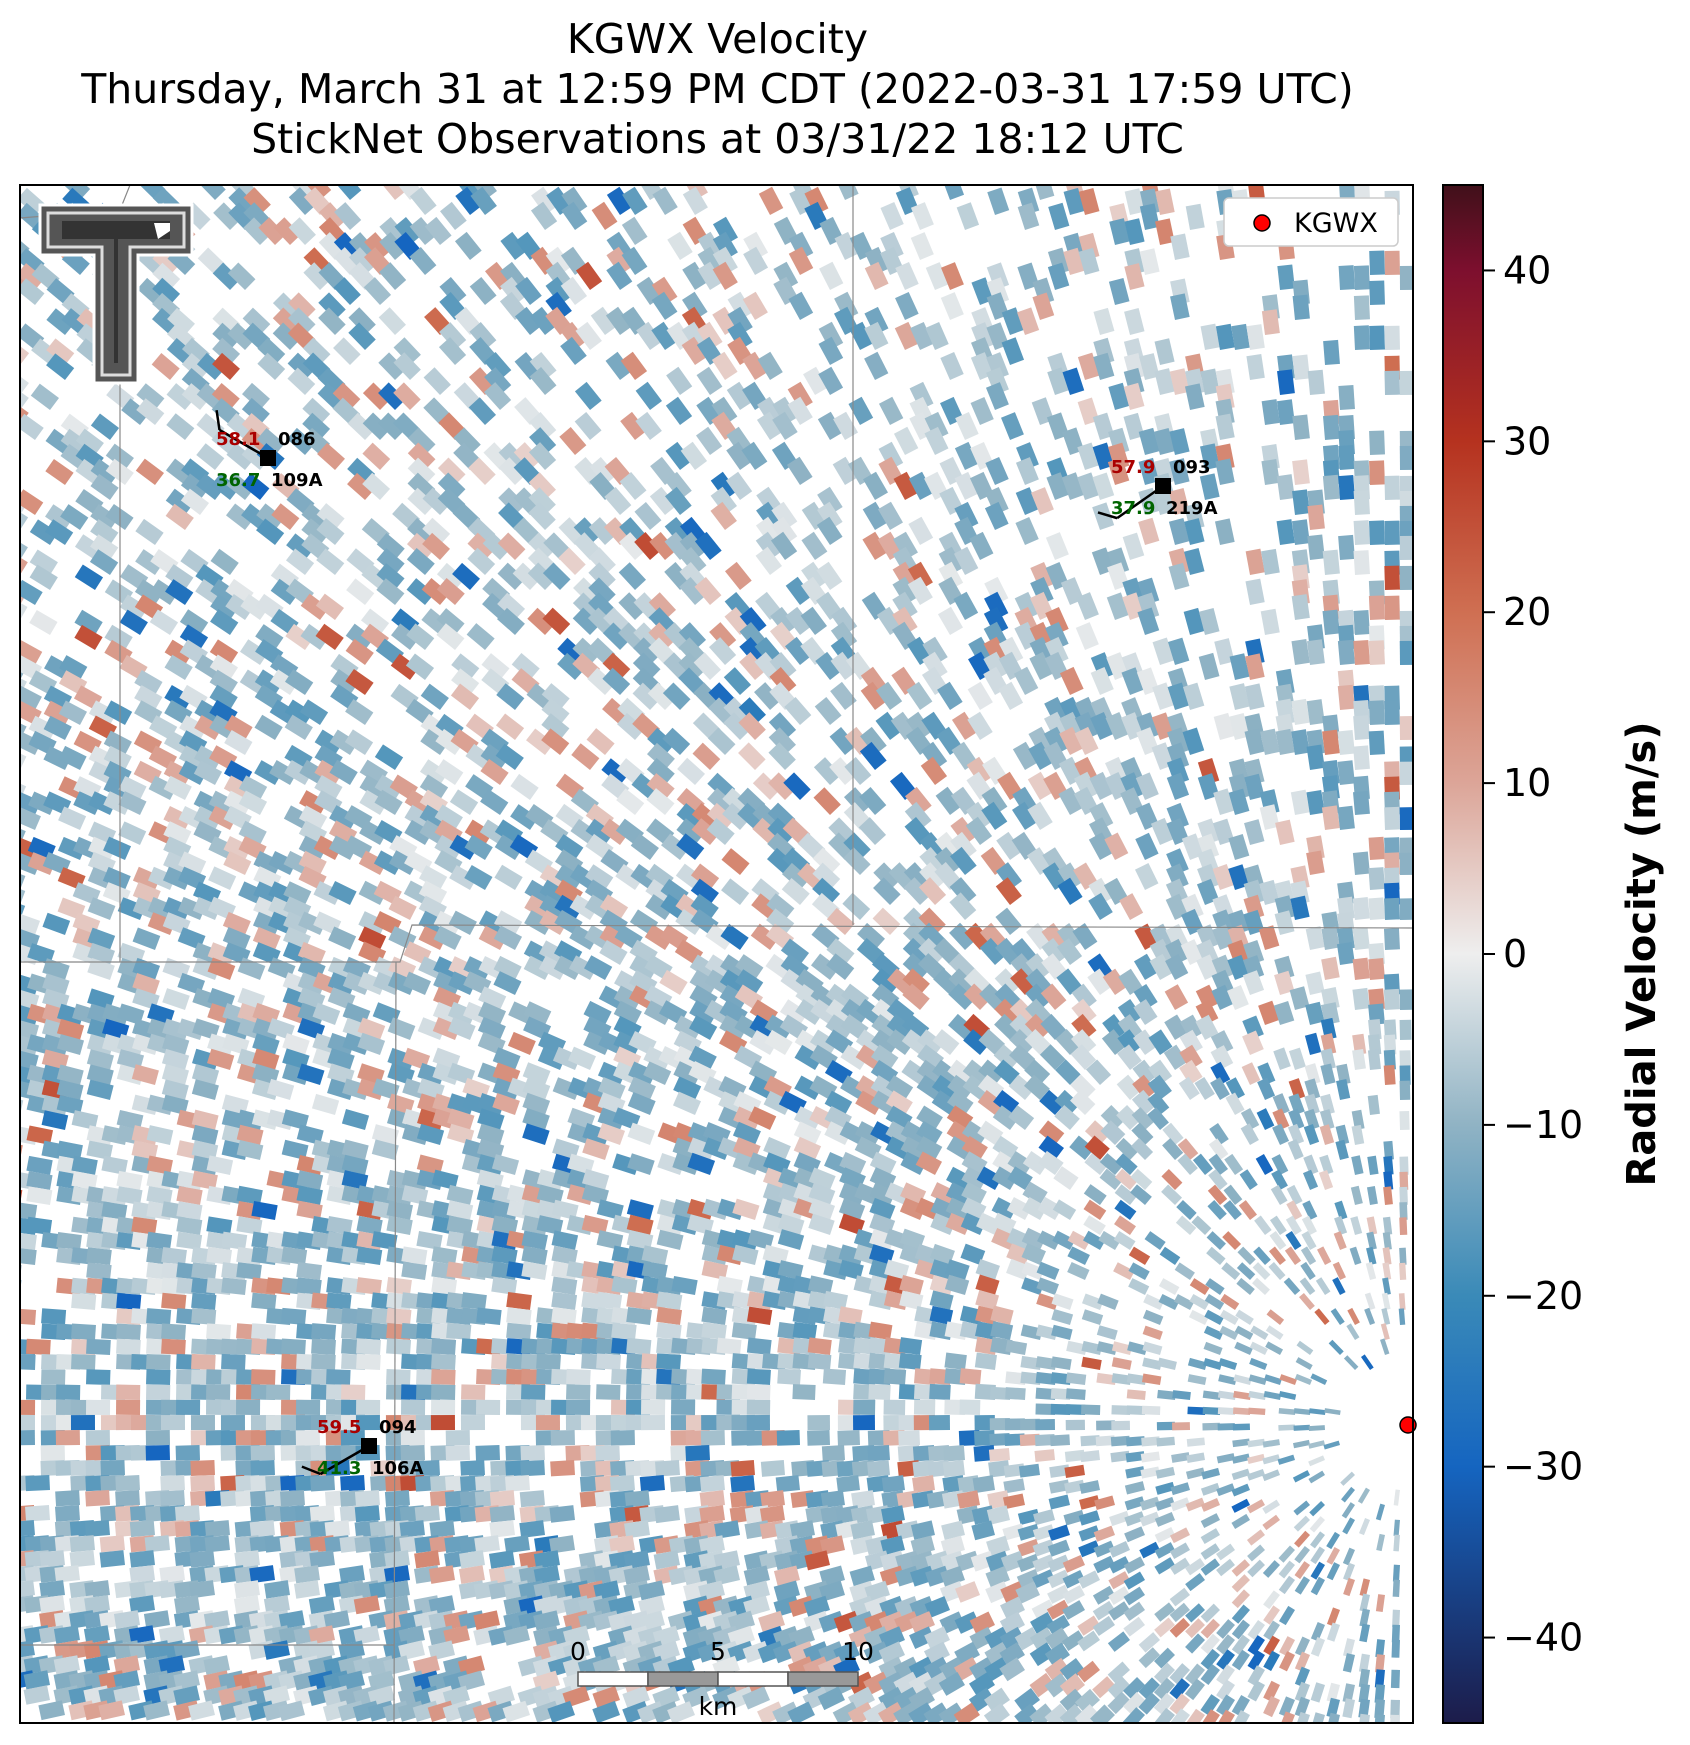 This screenshot has width=1690, height=1745. Describe the element at coordinates (718, 1706) in the screenshot. I see `scale-unit: km` at that location.